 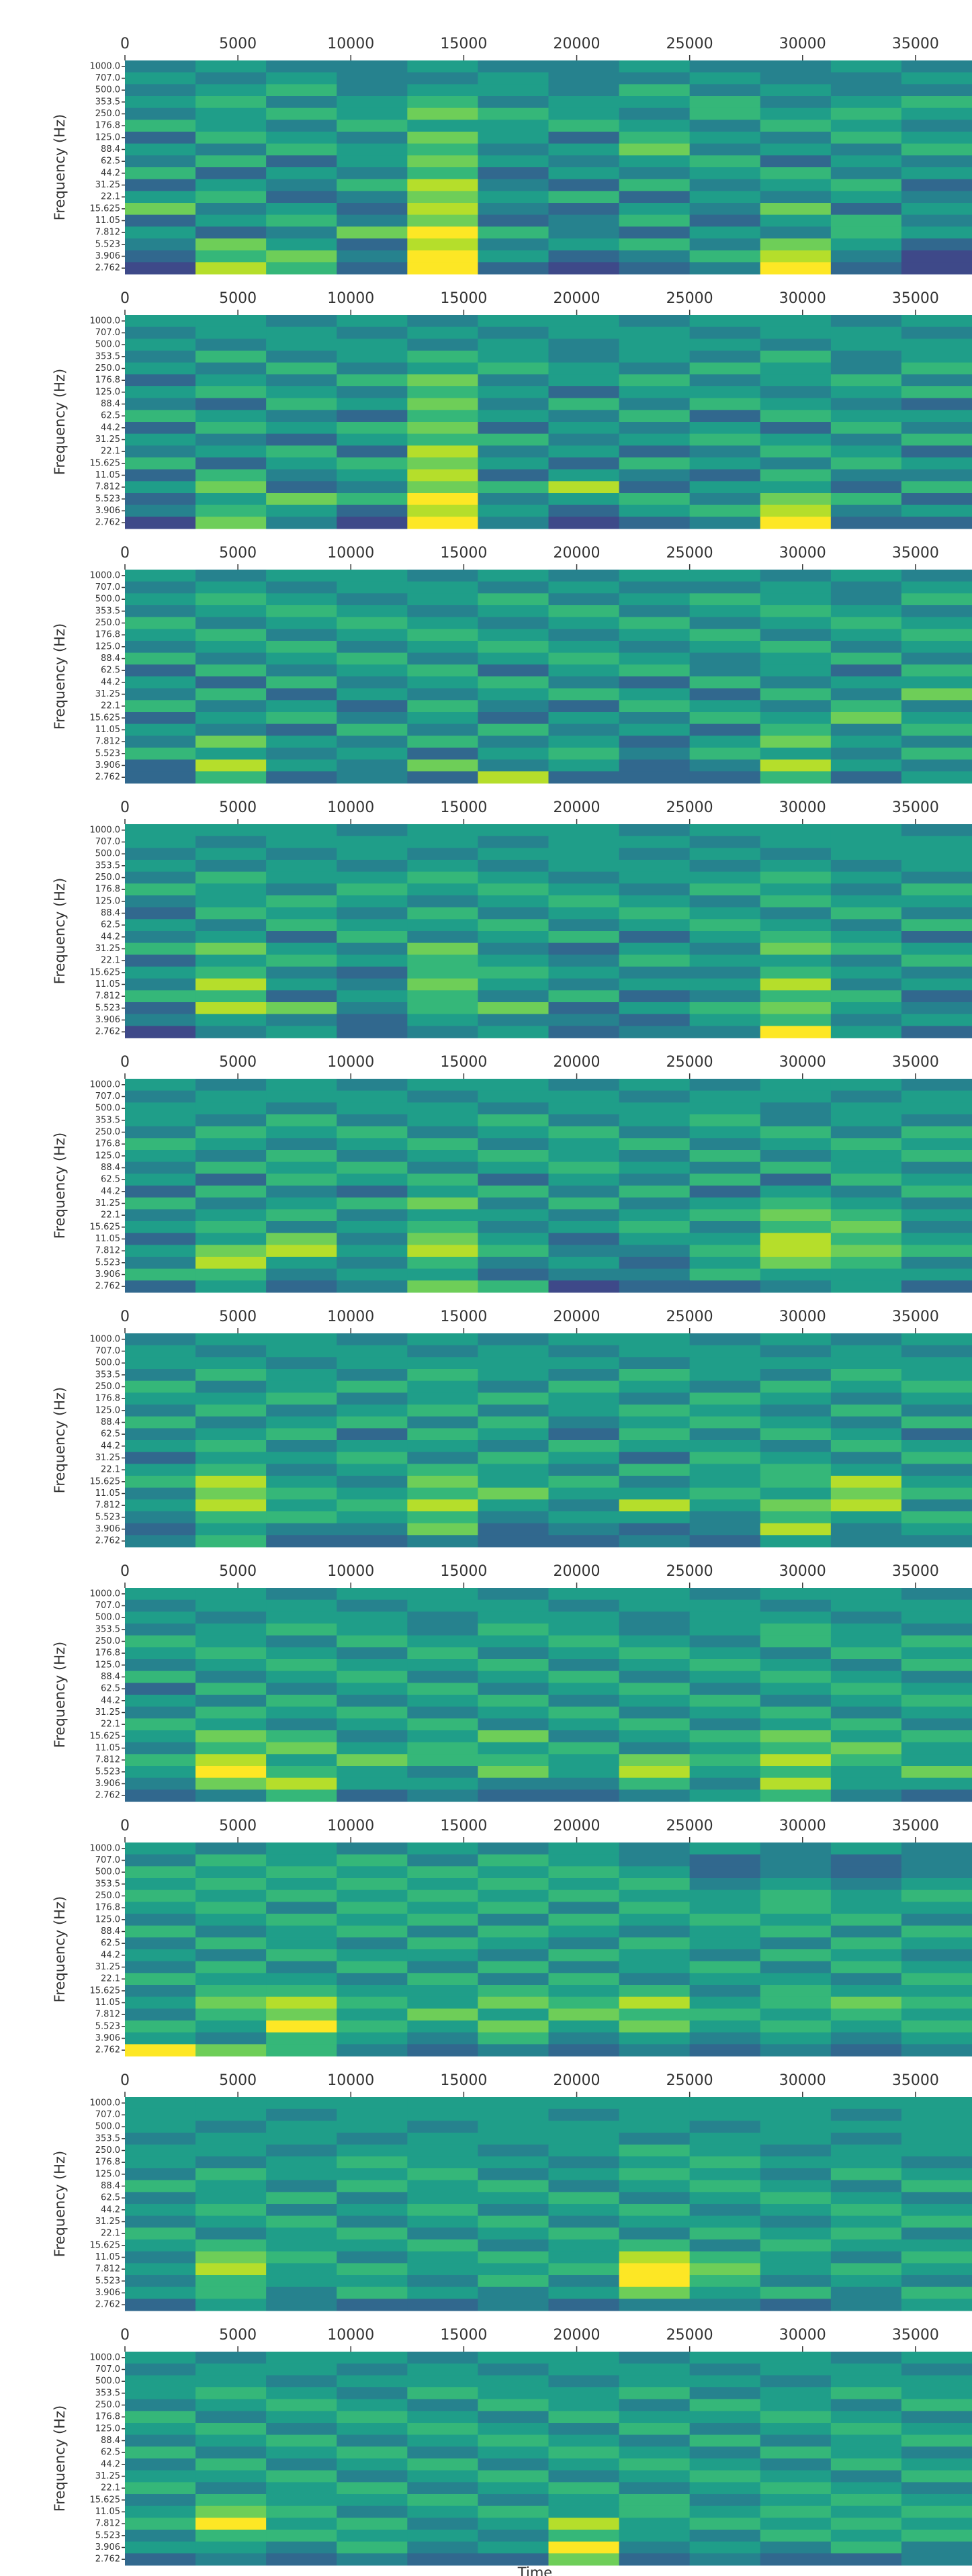 I want to click on y-tick-label: 22.1, so click(x=110, y=1215).